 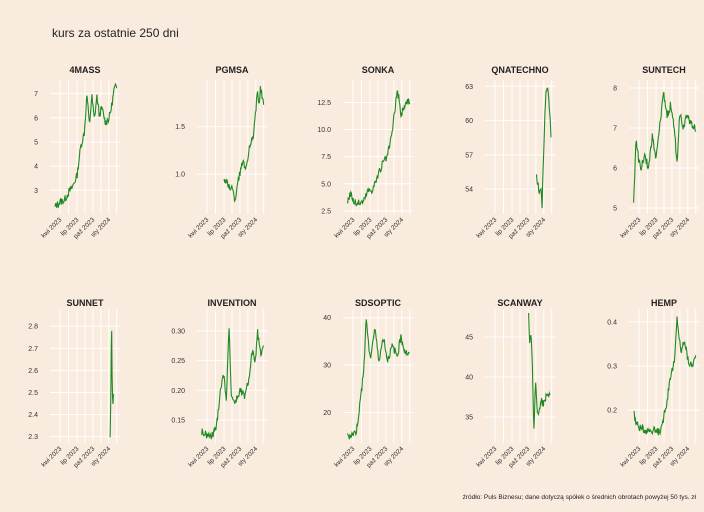 I want to click on y-tick-label: 30, so click(x=327, y=366).